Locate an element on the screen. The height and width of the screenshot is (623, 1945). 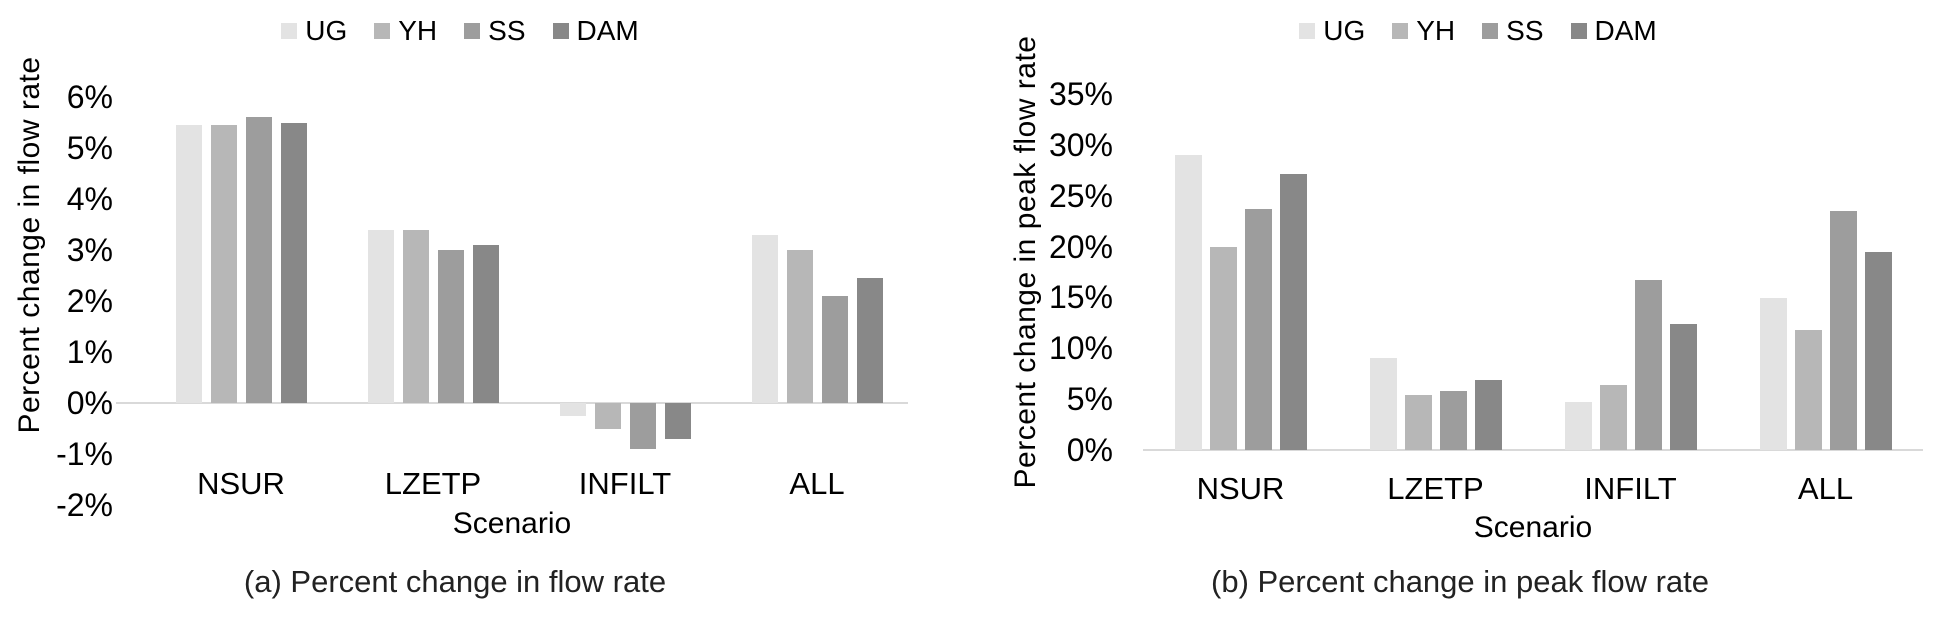
chart-caption: (b) Percent change in peak flow rate is located at coordinates (1460, 581).